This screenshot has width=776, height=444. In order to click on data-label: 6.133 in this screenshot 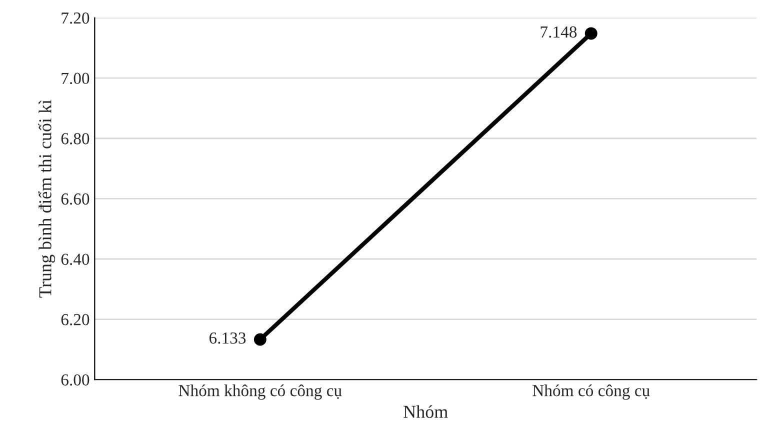, I will do `click(227, 338)`.